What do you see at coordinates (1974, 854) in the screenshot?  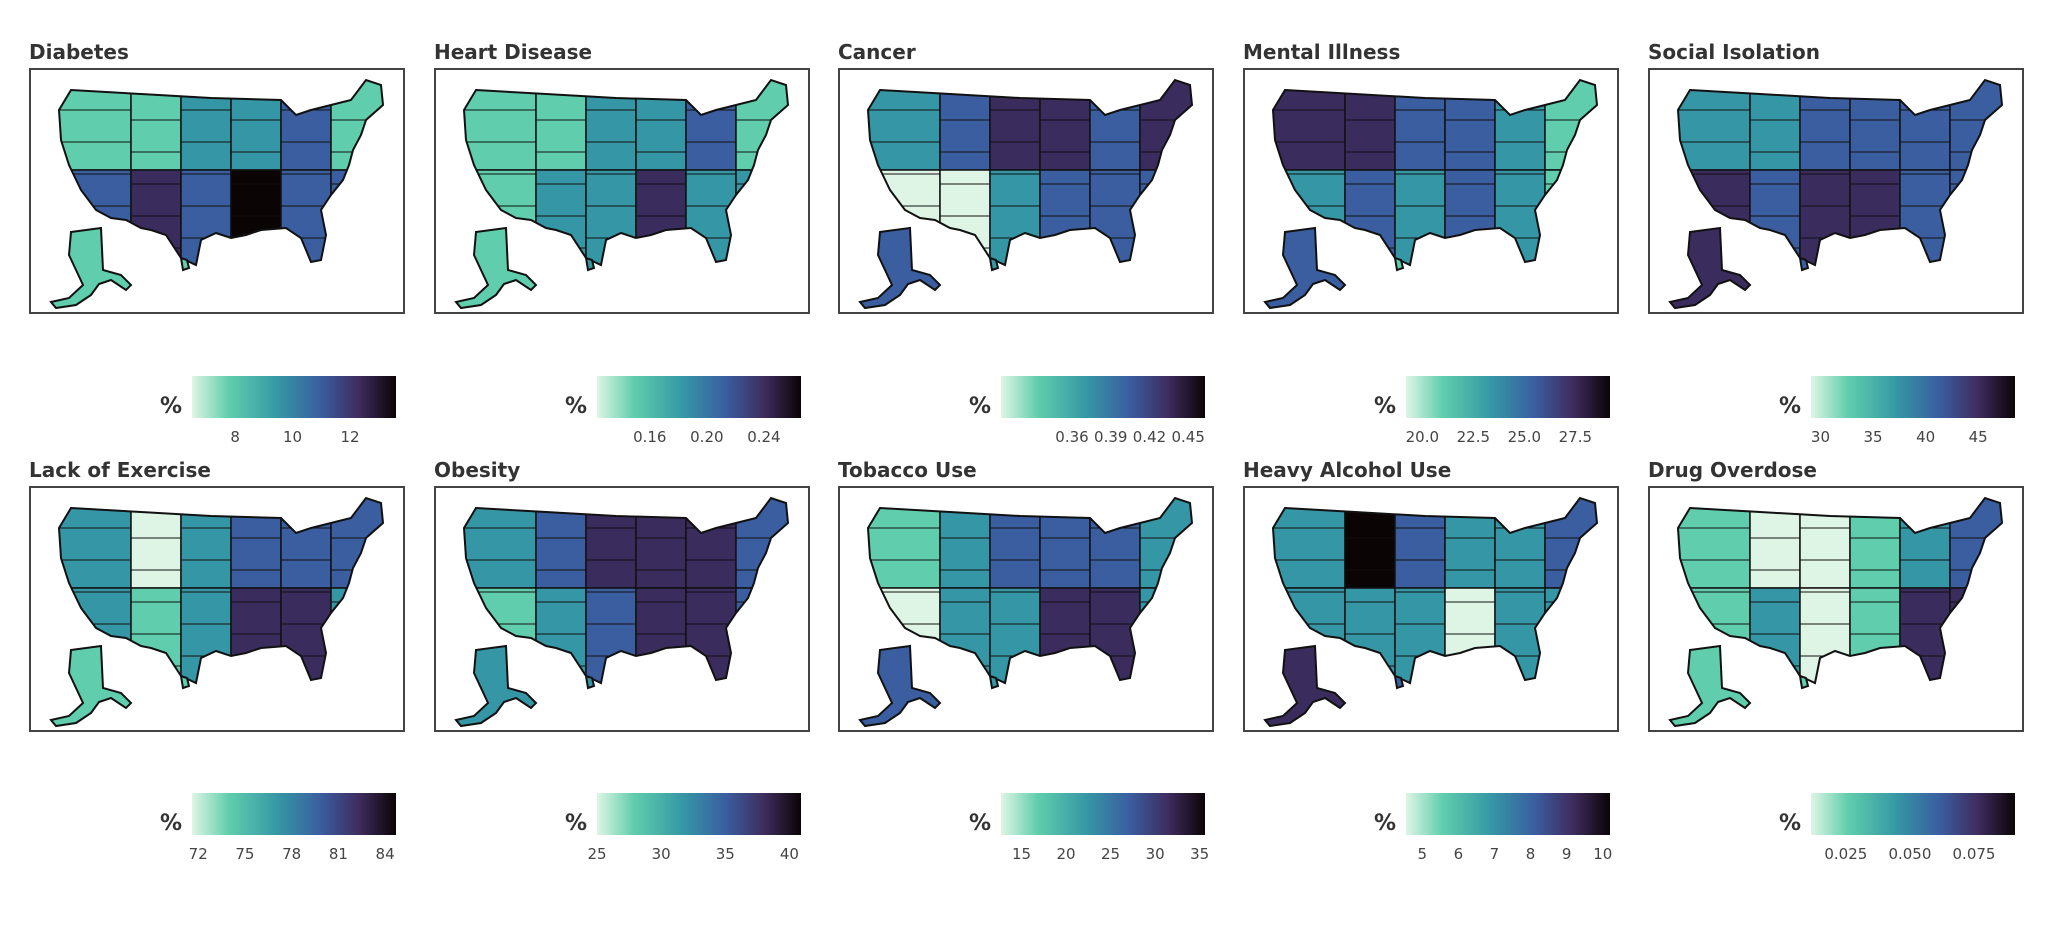 I see `colorbar-tick-label: 0.075` at bounding box center [1974, 854].